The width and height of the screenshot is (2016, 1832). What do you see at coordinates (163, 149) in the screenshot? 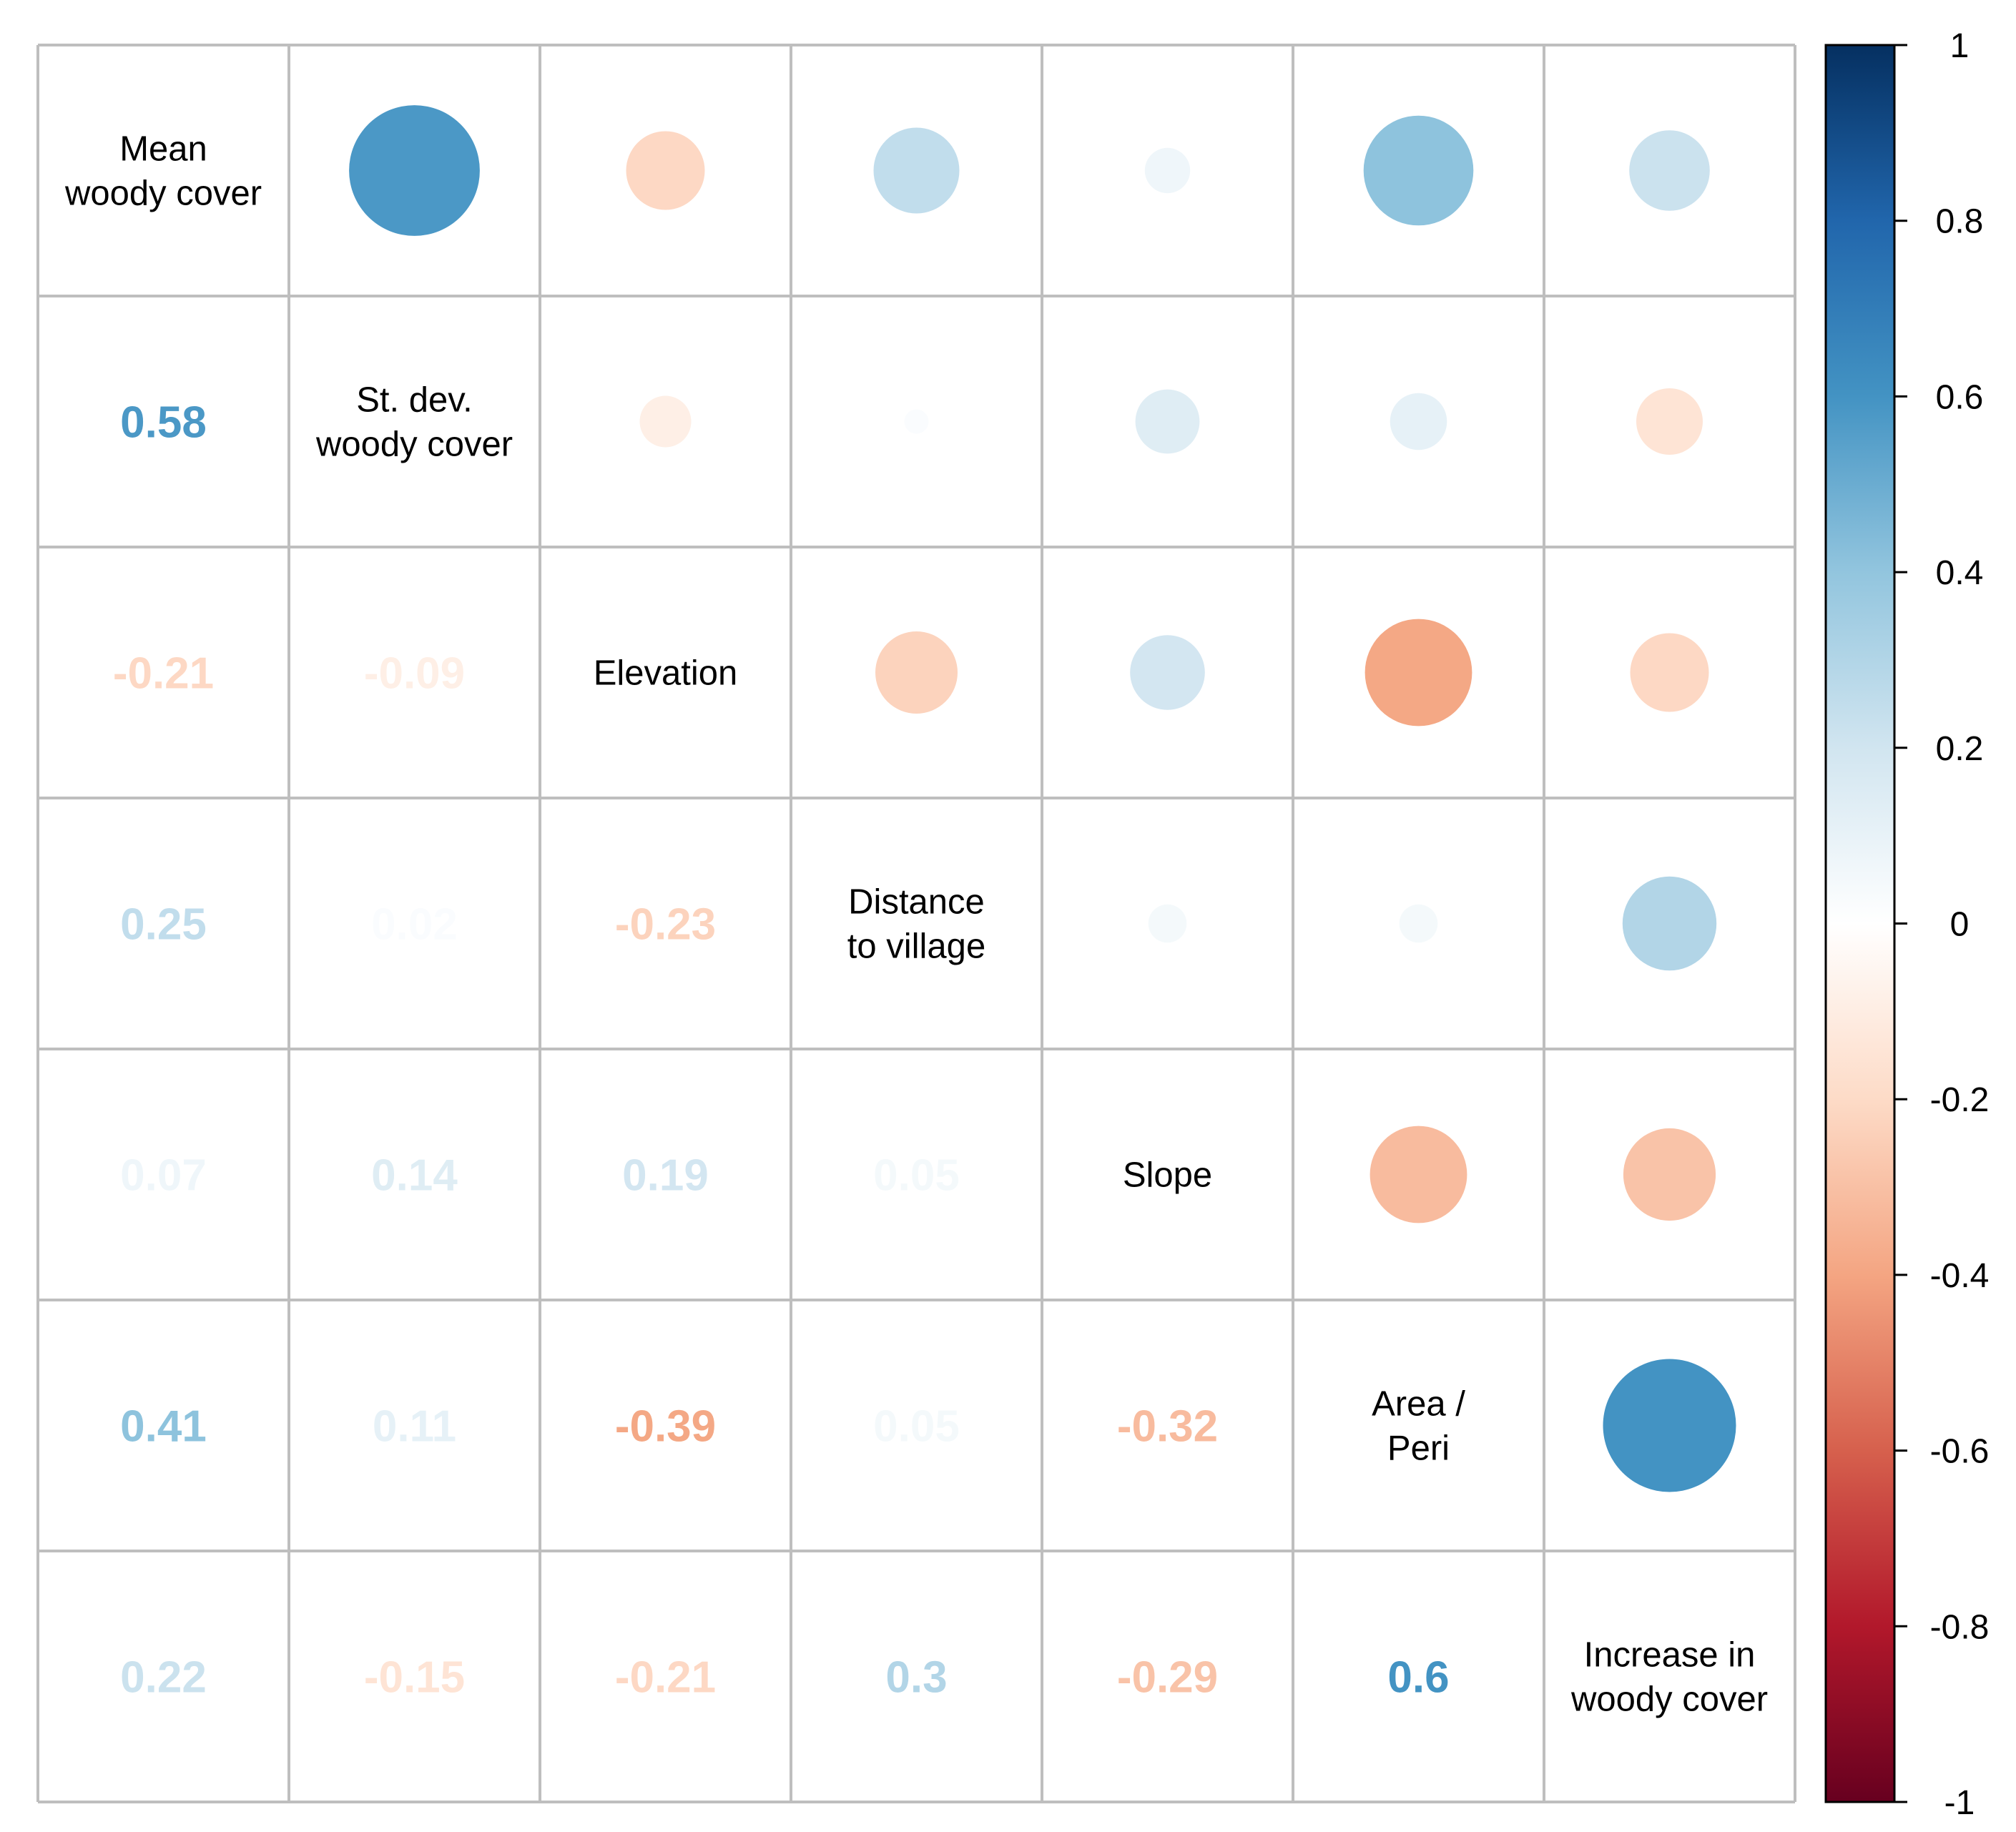
I see `diagonal-label: Mean` at bounding box center [163, 149].